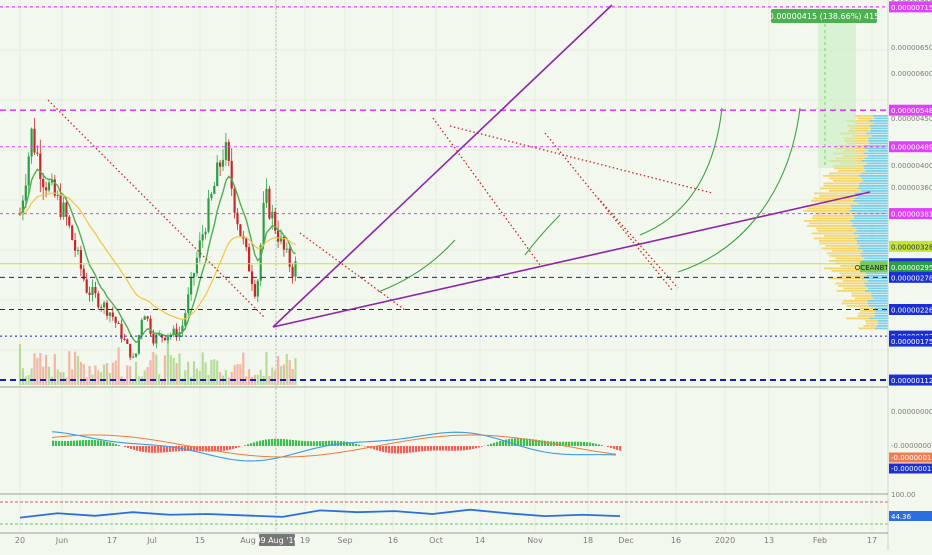 This screenshot has width=932, height=555. What do you see at coordinates (911, 188) in the screenshot?
I see `price-axis-tick: 0.00000360` at bounding box center [911, 188].